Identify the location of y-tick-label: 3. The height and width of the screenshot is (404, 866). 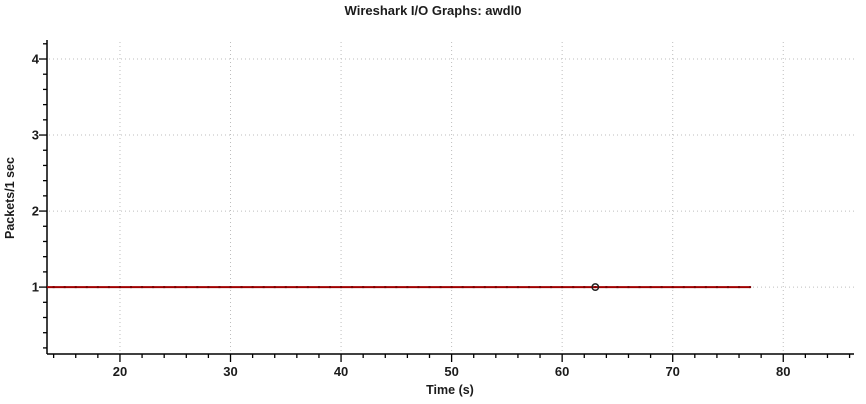
(35, 135).